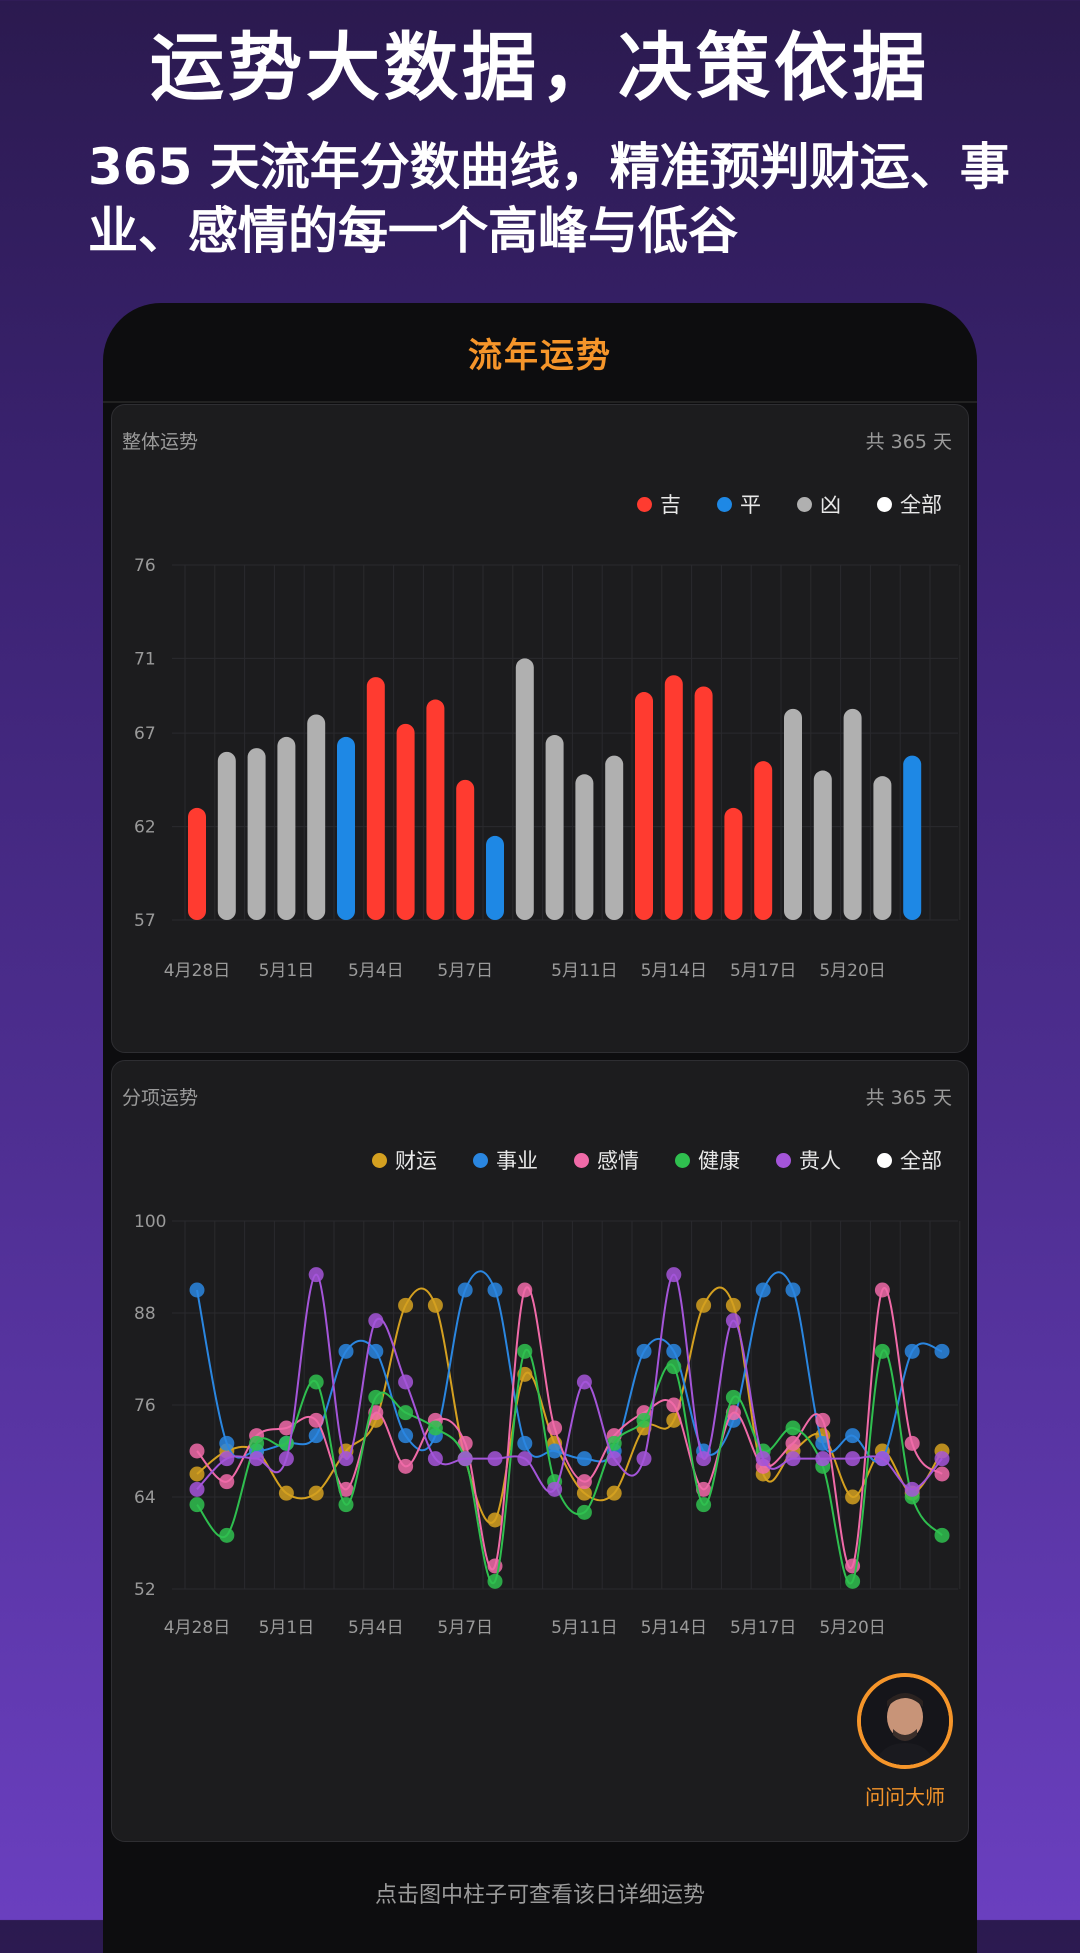 The image size is (1080, 1953). I want to click on sub-legend-item: 财运, so click(404, 1160).